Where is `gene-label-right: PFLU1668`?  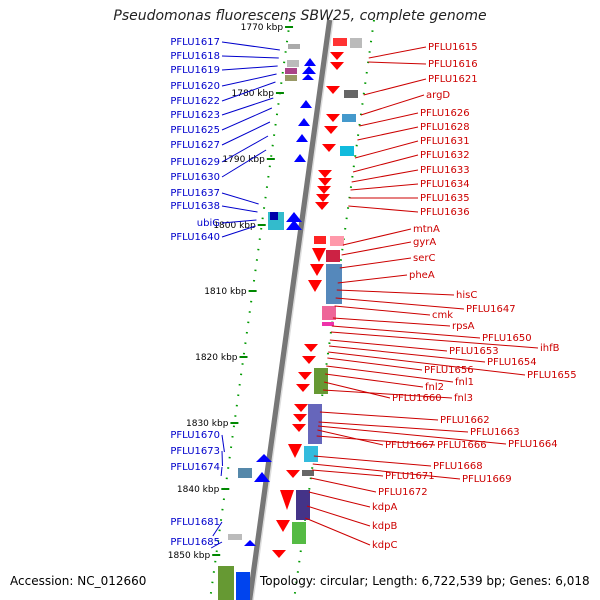
gene-label-right: PFLU1668 is located at coordinates (458, 466).